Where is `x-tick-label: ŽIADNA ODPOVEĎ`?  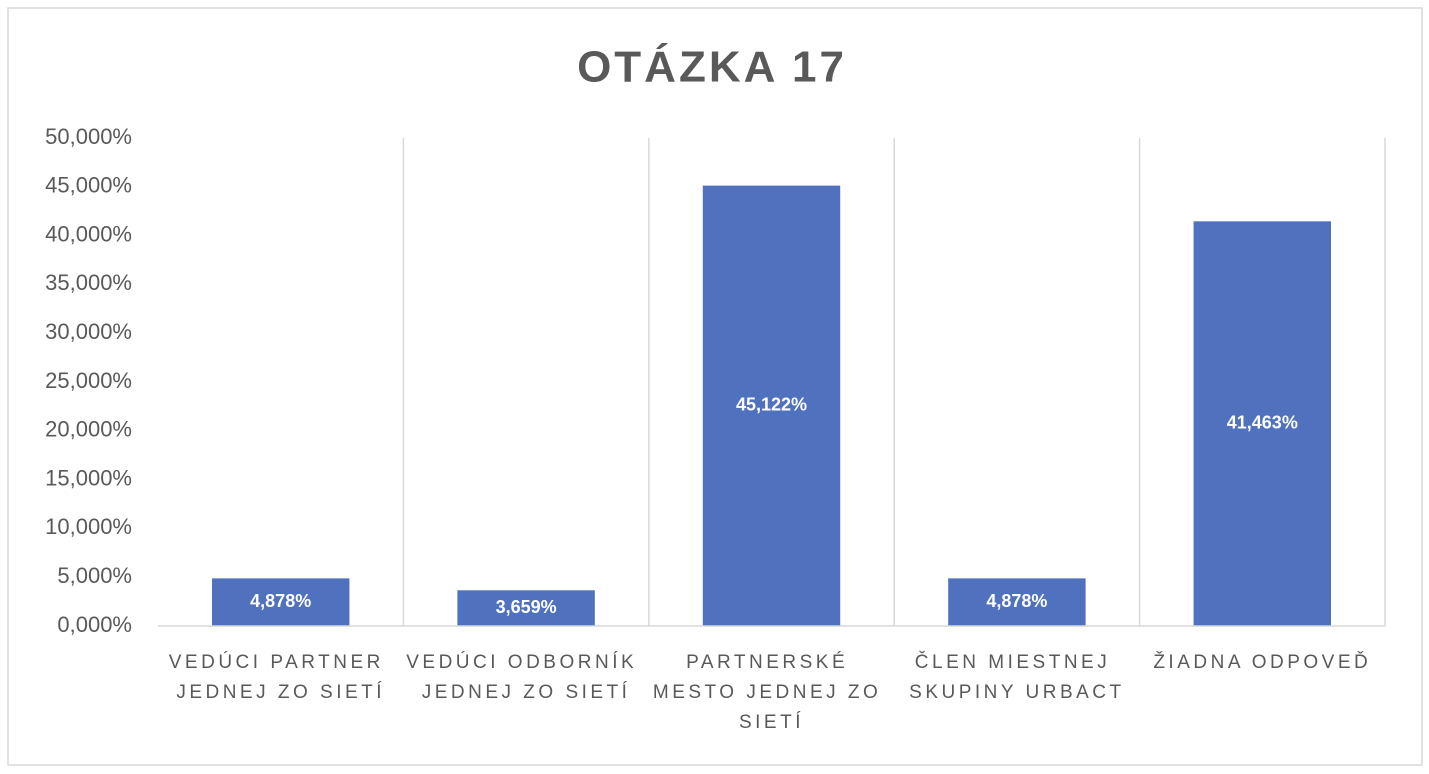
x-tick-label: ŽIADNA ODPOVEĎ is located at coordinates (1262, 662).